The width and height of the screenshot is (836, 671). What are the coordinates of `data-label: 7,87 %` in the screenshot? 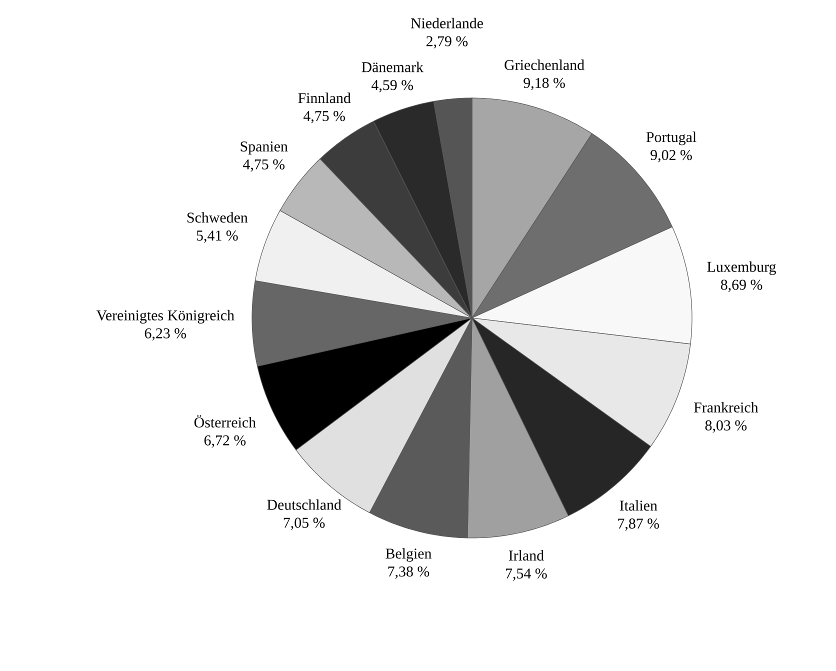 It's located at (639, 524).